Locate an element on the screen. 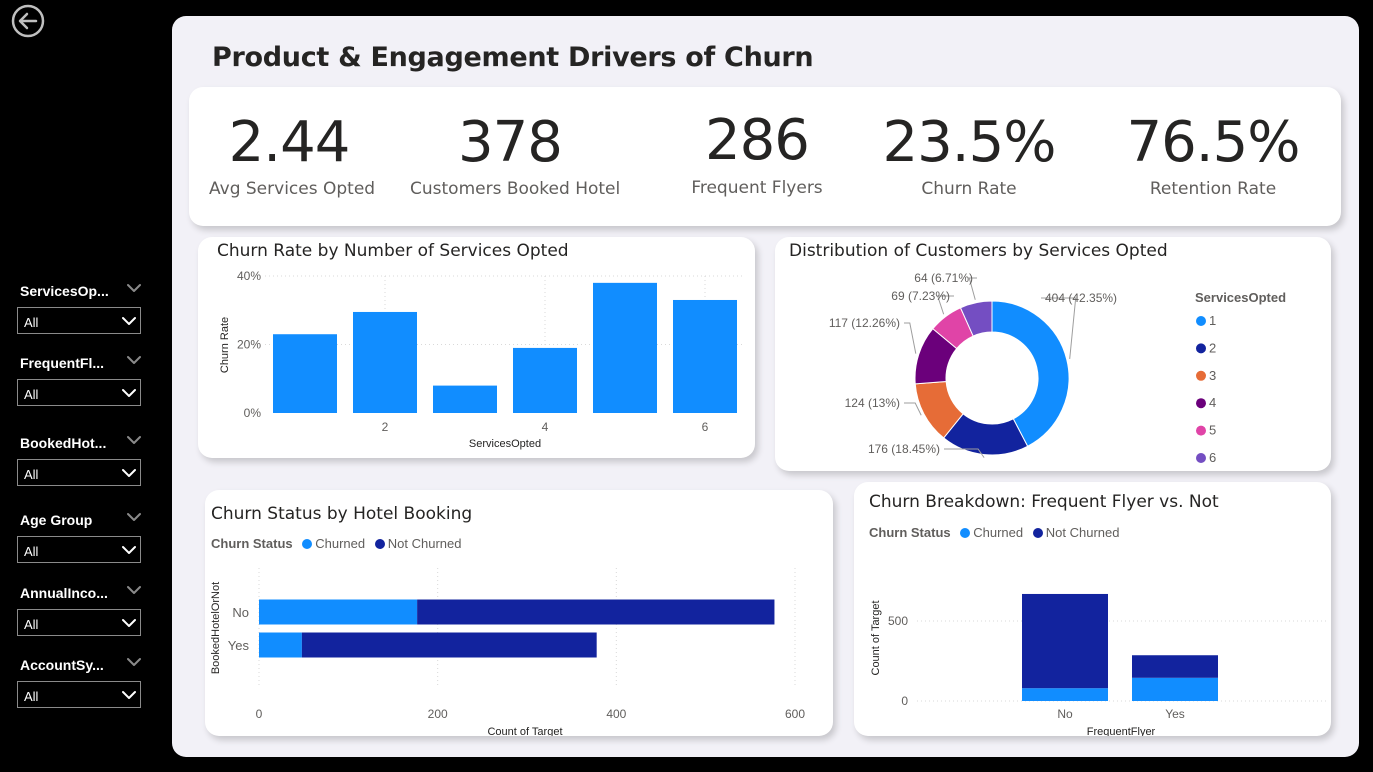 The image size is (1373, 772). x-tick-label: 6 is located at coordinates (705, 427).